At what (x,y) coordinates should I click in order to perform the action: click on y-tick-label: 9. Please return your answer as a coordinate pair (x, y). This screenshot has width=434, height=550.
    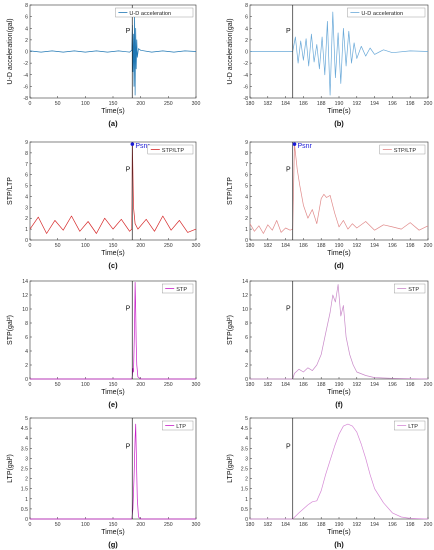
    Looking at the image, I should click on (246, 143).